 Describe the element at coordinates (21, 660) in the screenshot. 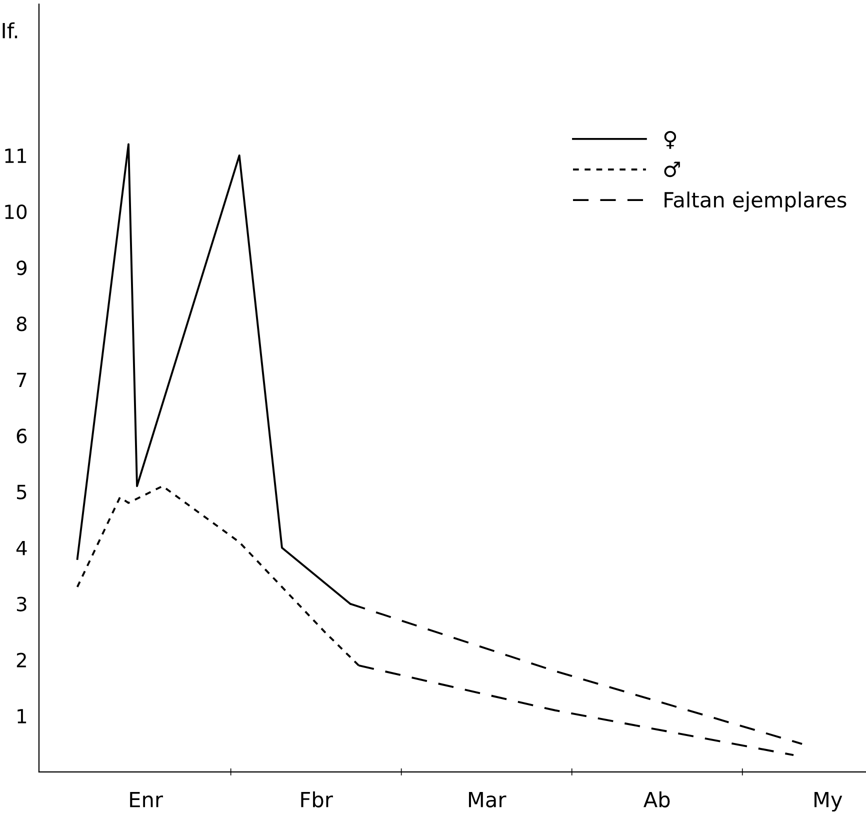

I see `y-tick-label: 2` at that location.